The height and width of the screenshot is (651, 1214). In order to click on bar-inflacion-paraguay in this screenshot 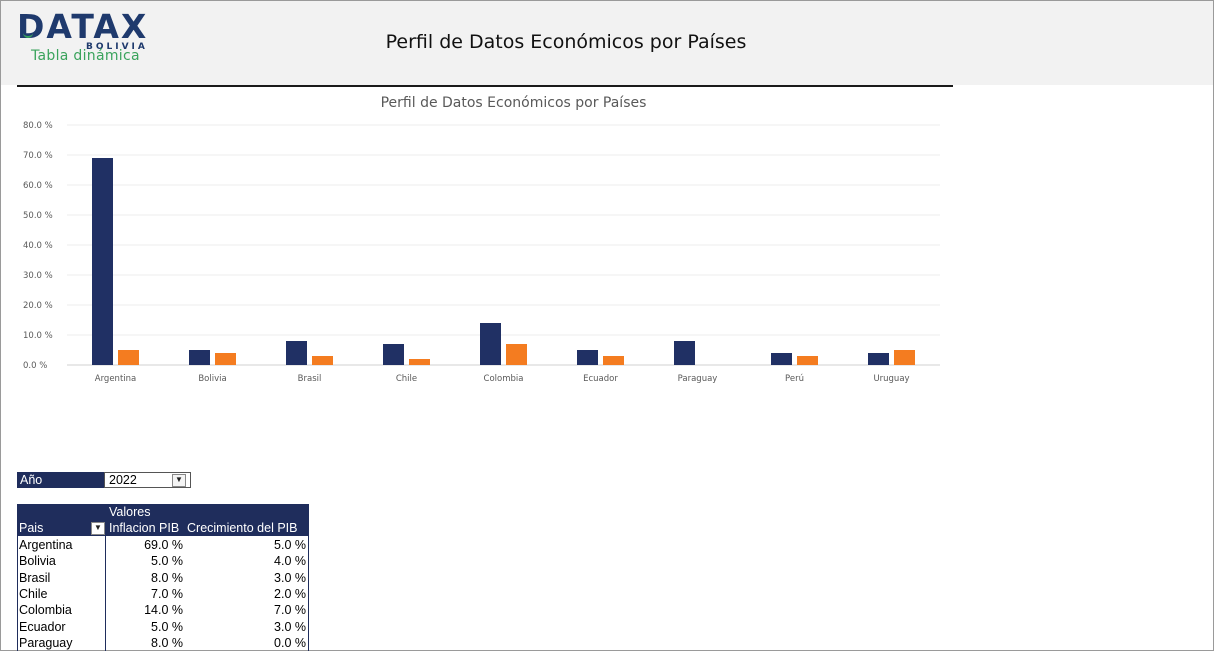, I will do `click(684, 353)`.